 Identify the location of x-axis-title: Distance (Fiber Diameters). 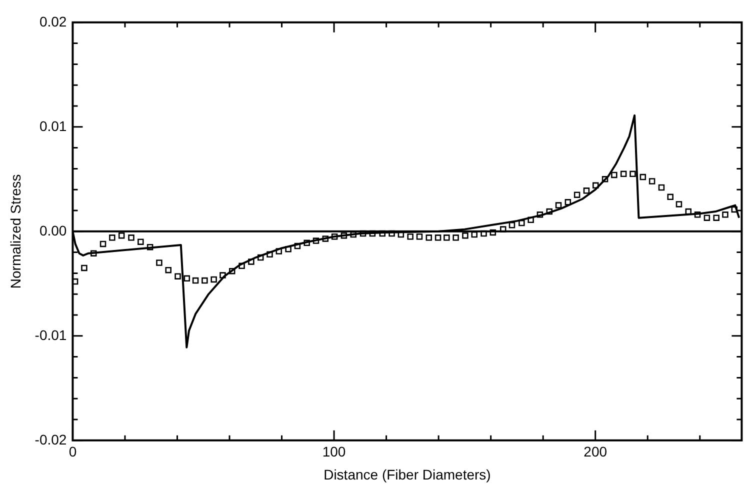
(407, 474).